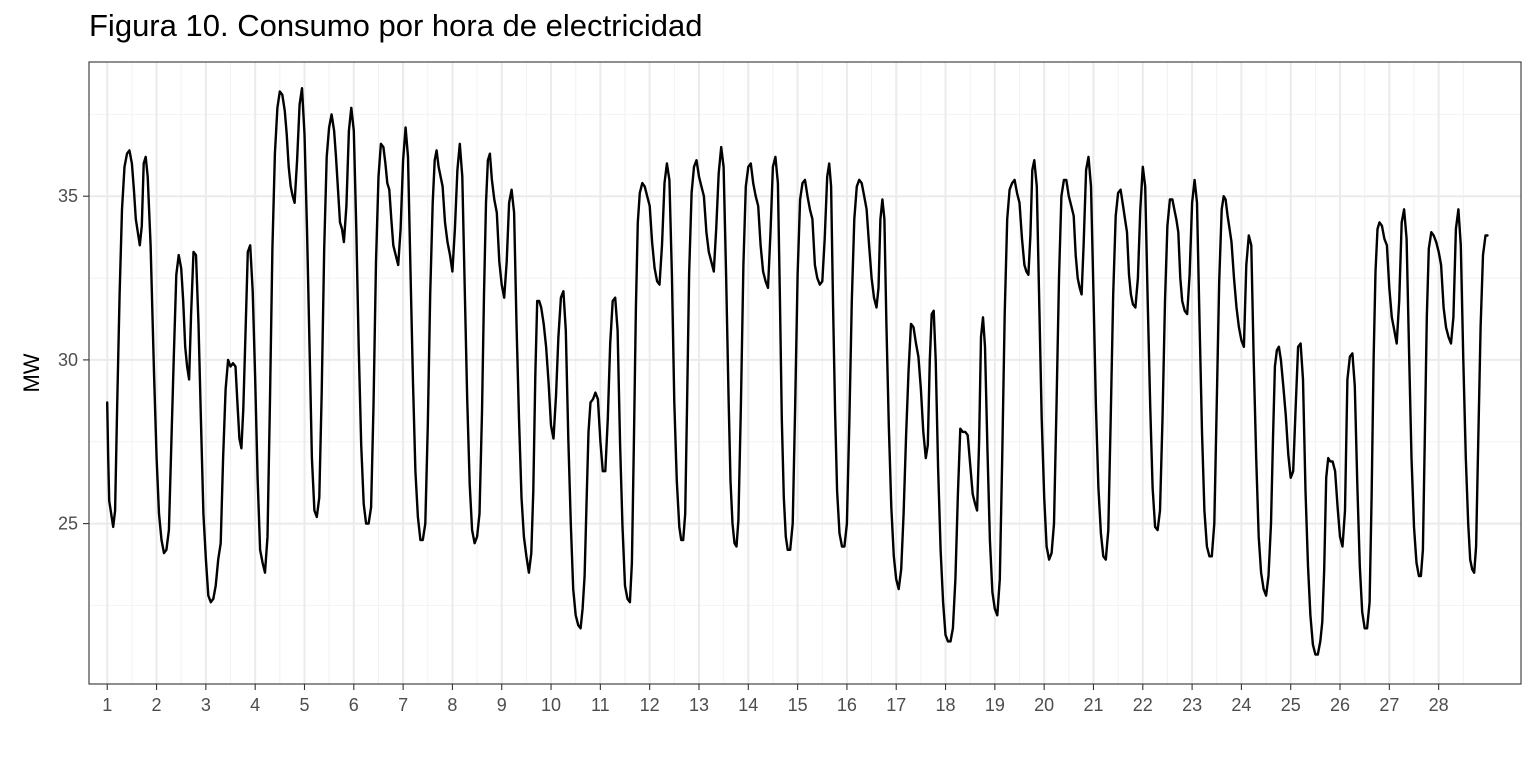 This screenshot has height=768, width=1536. Describe the element at coordinates (946, 705) in the screenshot. I see `x-tick-label: 18` at that location.